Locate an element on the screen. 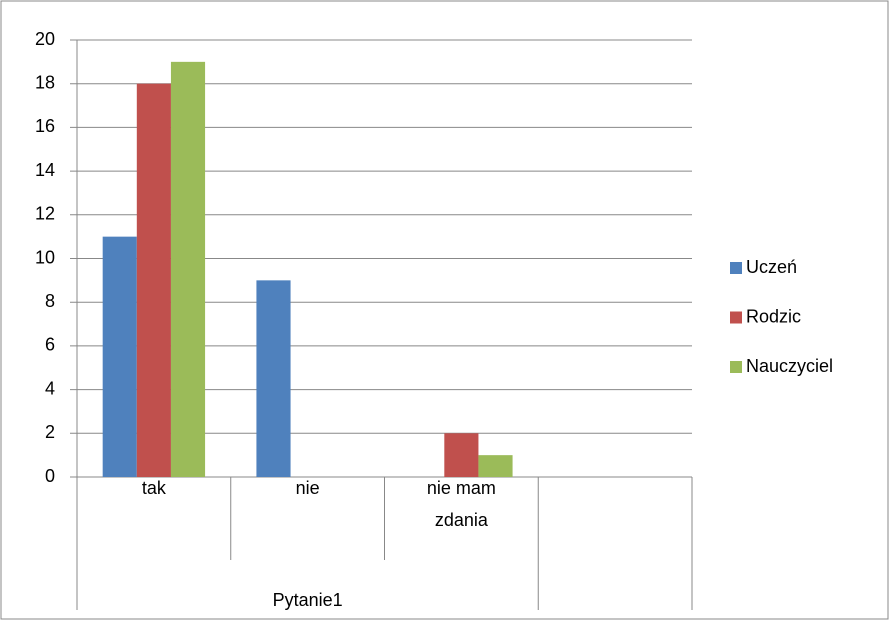  x-tick-label: nie is located at coordinates (307, 488).